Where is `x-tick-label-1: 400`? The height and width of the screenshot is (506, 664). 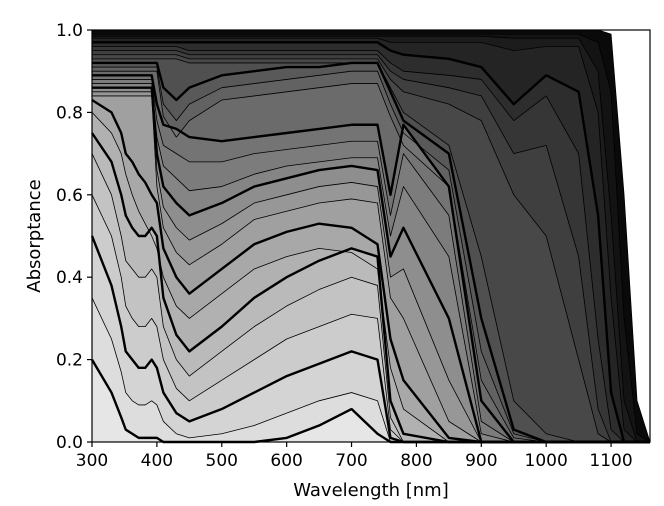 x-tick-label-1: 400 is located at coordinates (157, 461).